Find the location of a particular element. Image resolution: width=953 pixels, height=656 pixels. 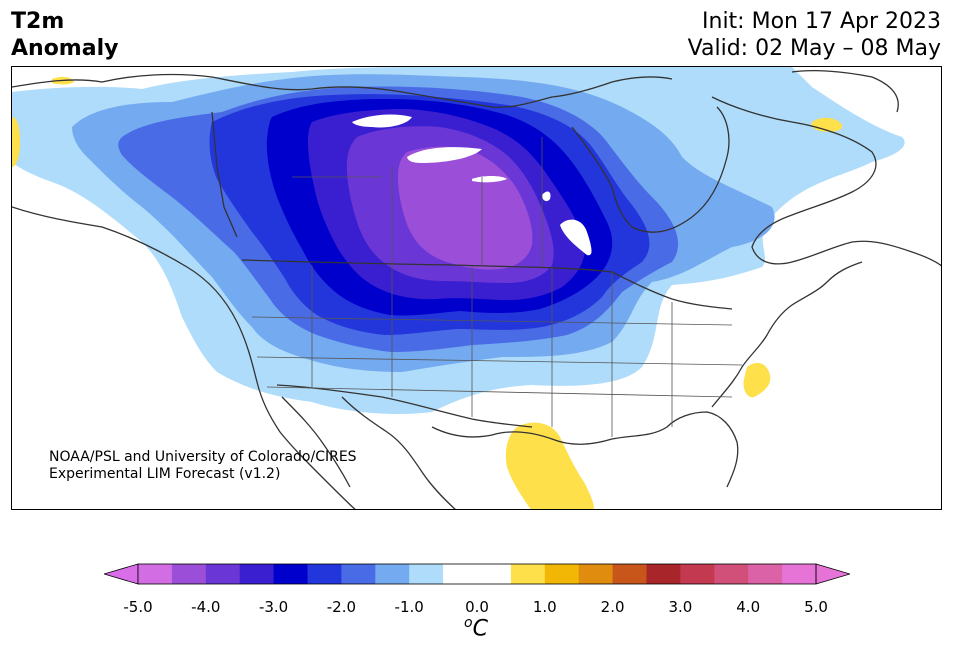

arctic-coast is located at coordinates (342, 90).